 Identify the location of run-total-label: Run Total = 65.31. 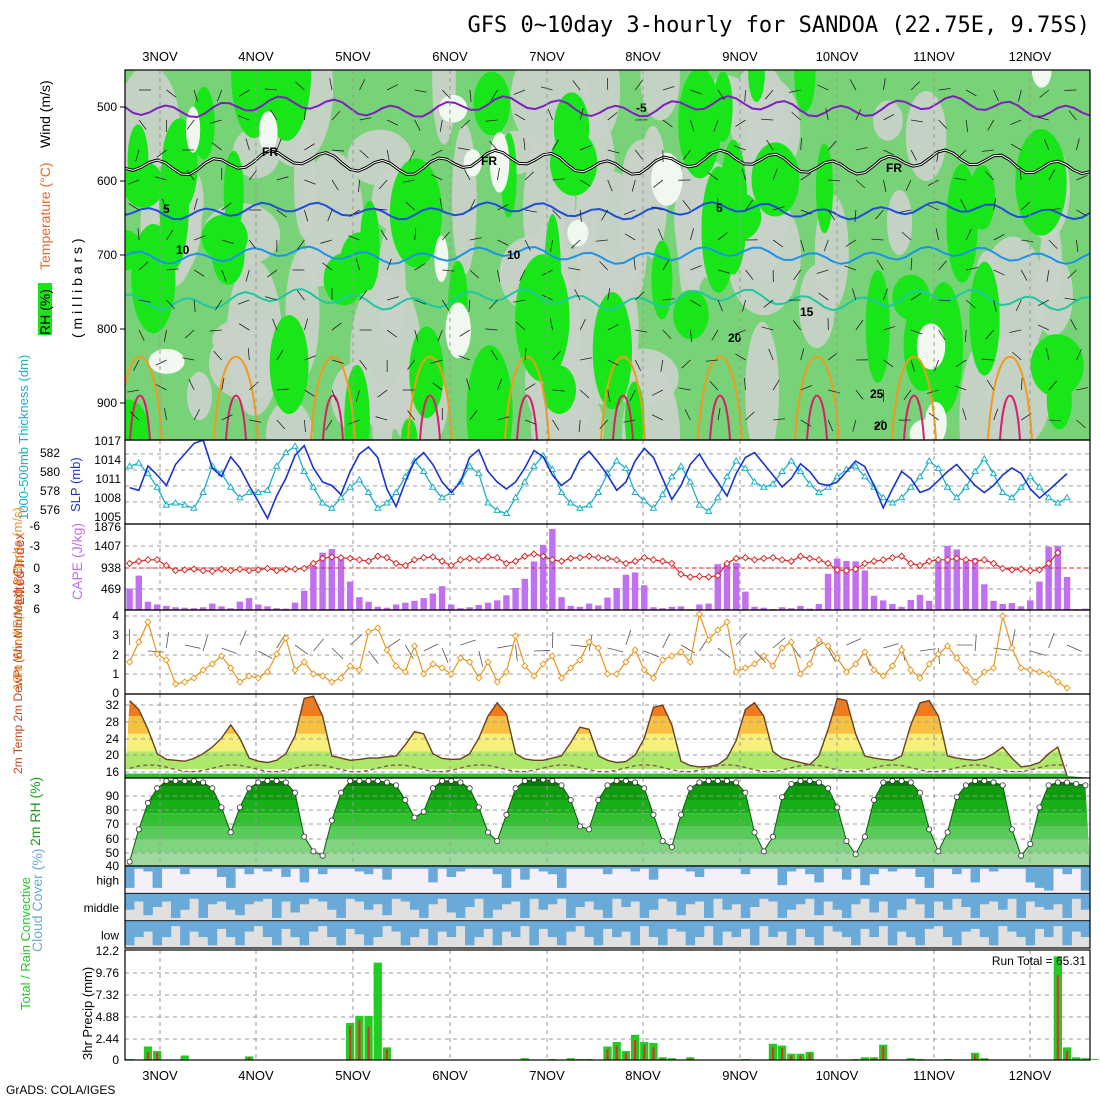
(1039, 961).